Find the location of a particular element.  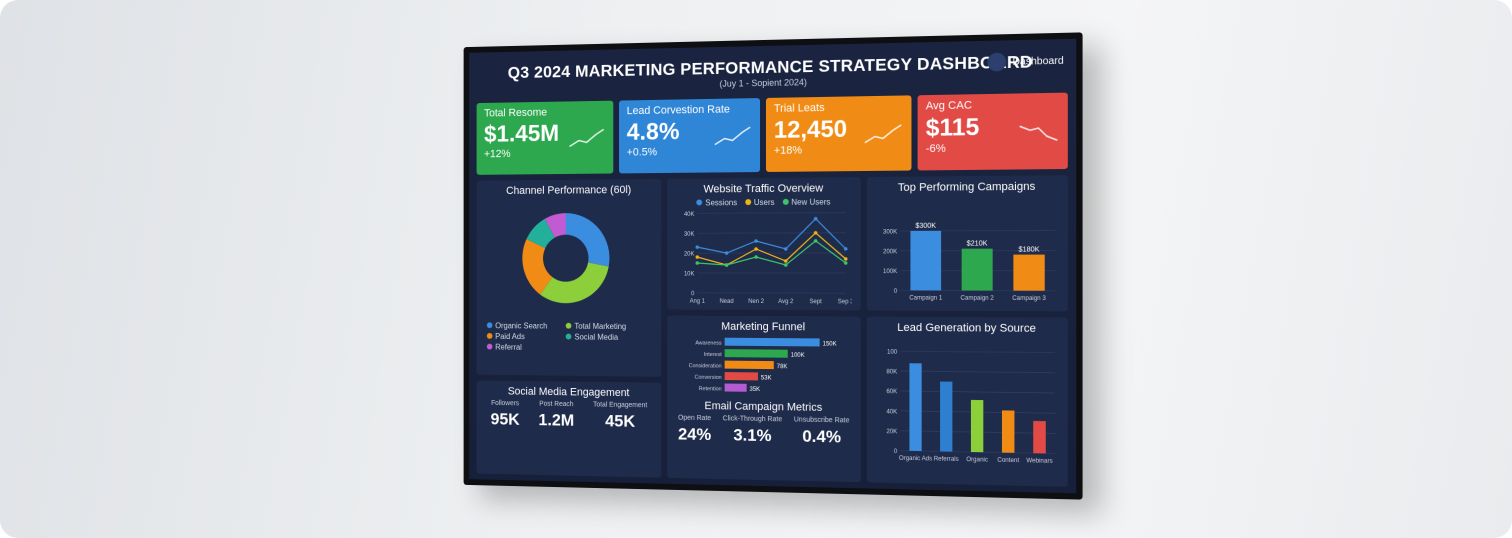

metric-label: Followers is located at coordinates (505, 404).